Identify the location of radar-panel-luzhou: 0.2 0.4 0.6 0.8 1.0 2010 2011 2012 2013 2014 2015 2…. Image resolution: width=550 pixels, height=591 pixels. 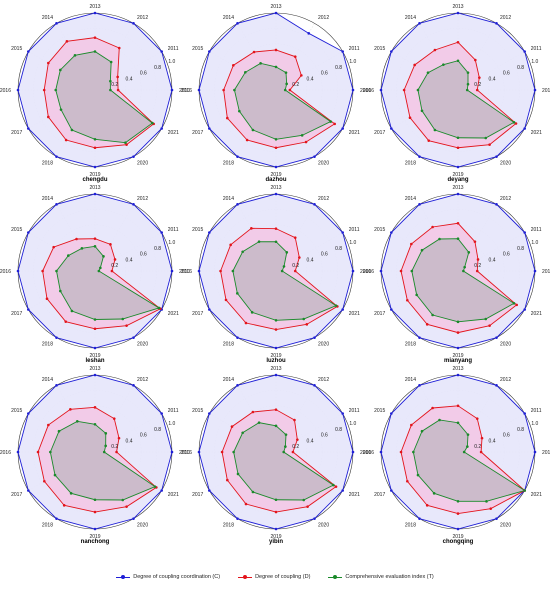
(276, 274).